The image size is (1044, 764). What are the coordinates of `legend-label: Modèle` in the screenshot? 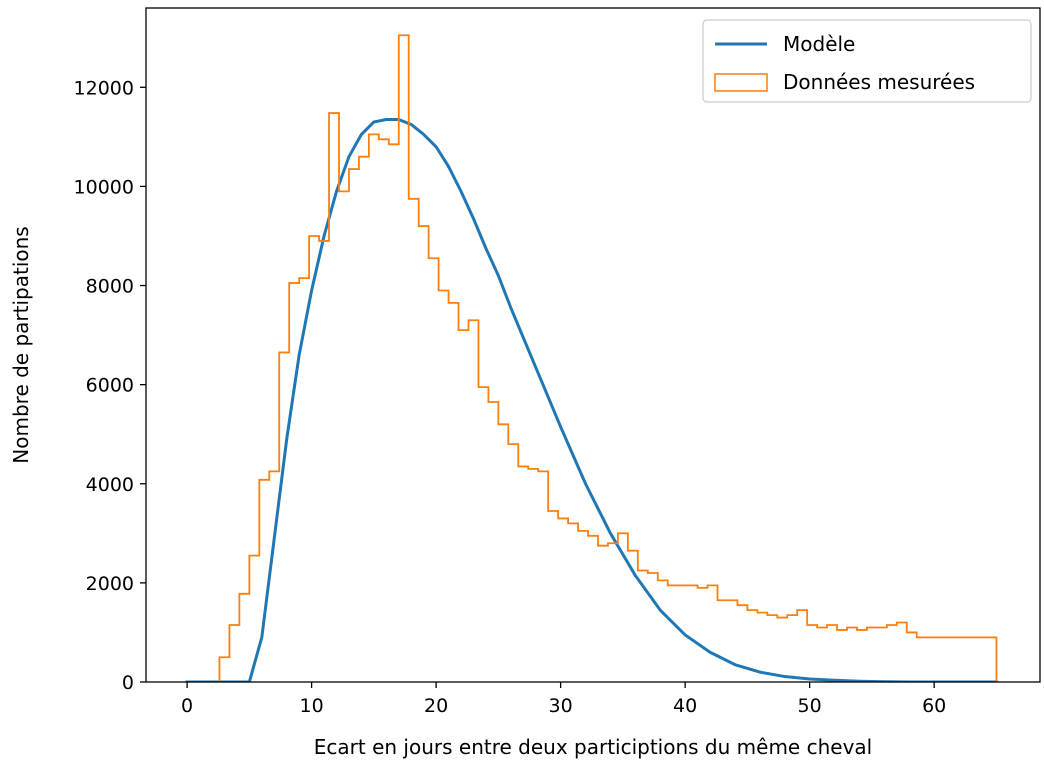 It's located at (819, 44).